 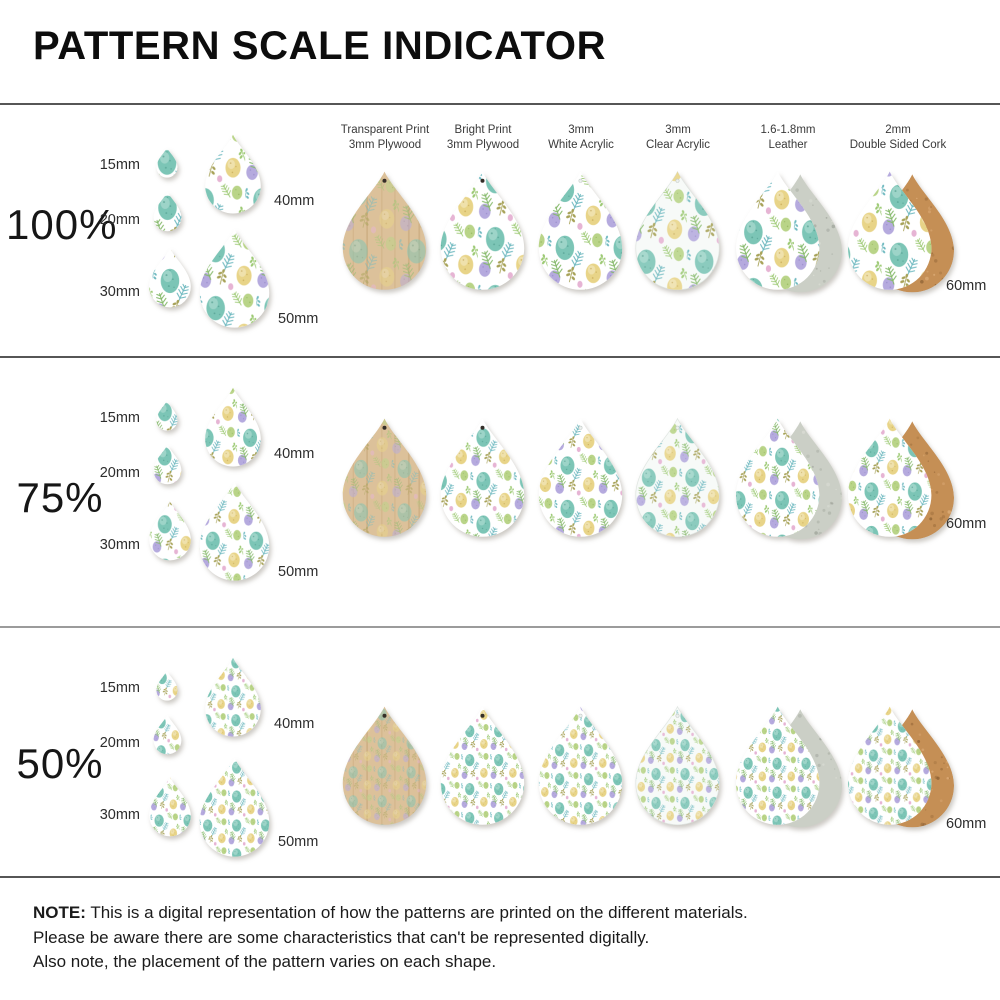 I want to click on page-title: PATTERN SCALE INDICATOR, so click(x=320, y=46).